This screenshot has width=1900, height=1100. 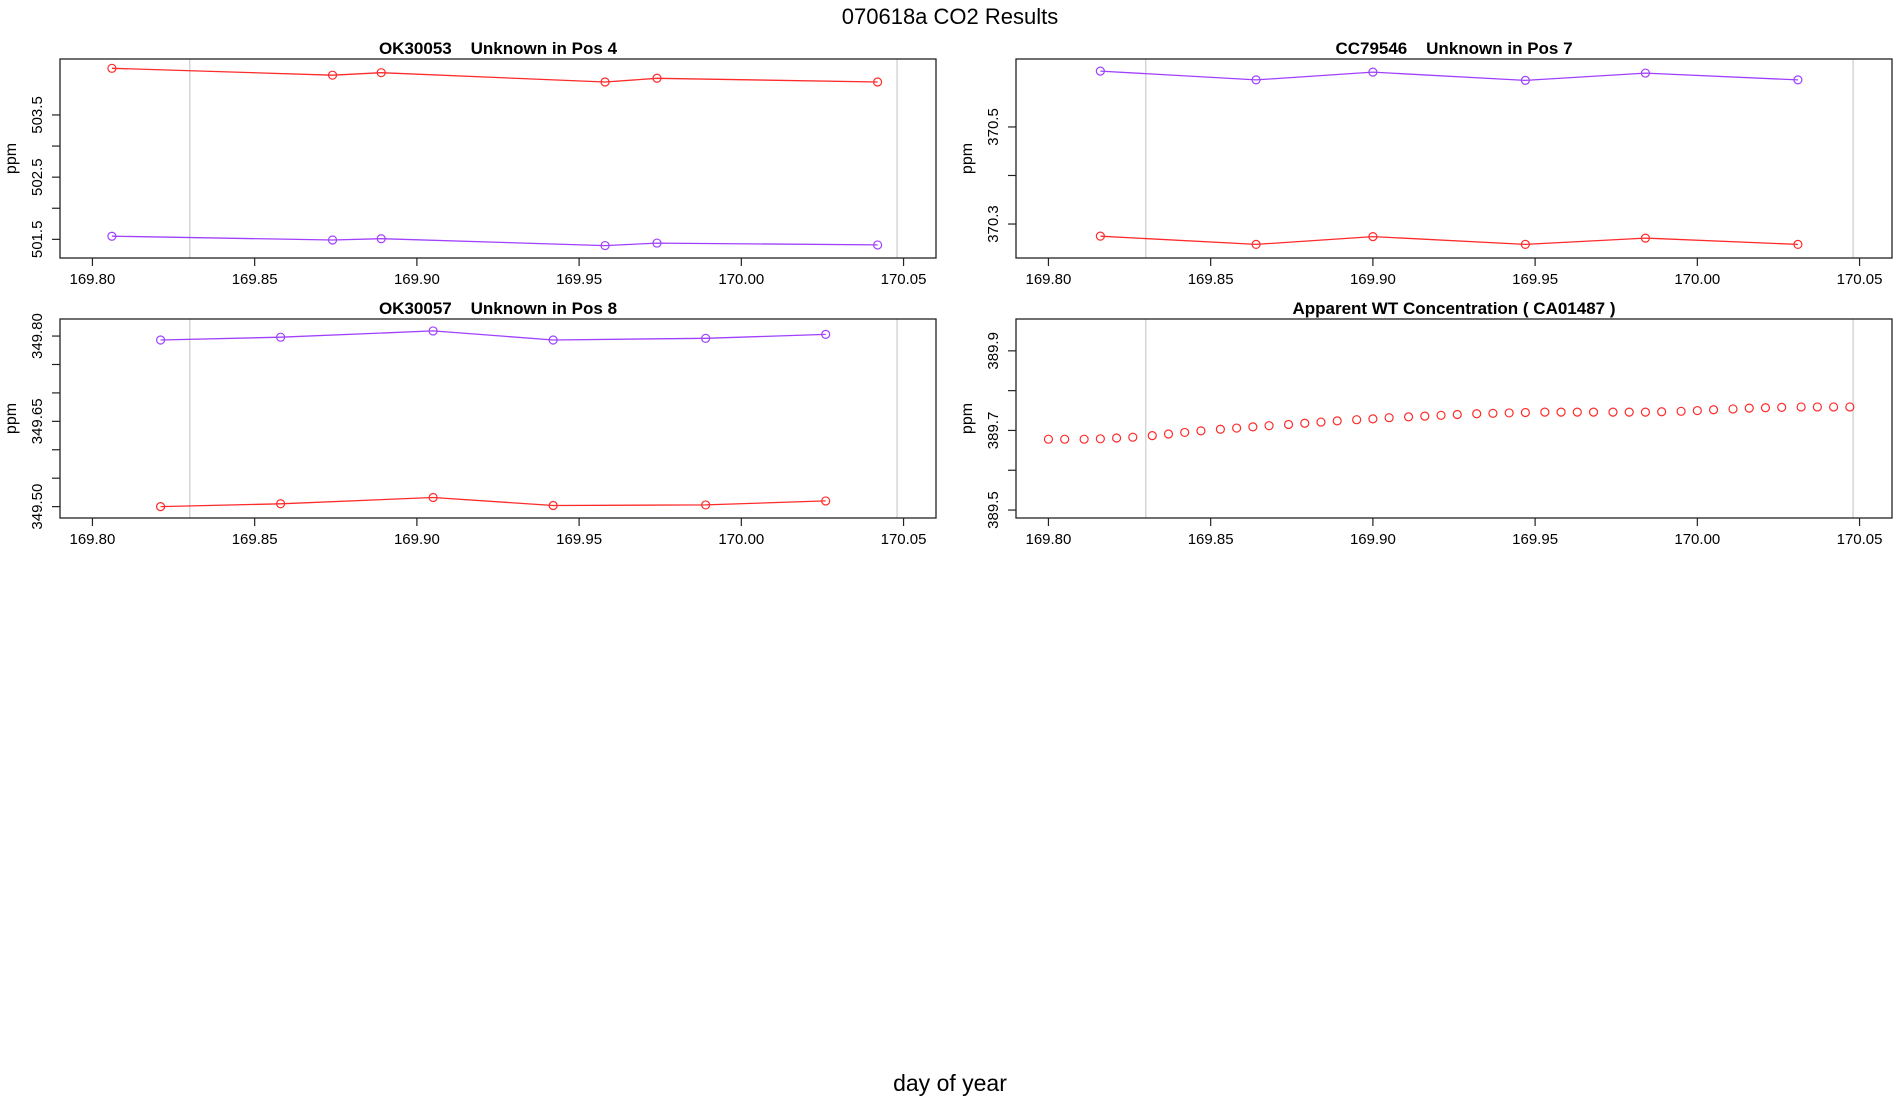 What do you see at coordinates (1697, 279) in the screenshot?
I see `x-tick-label: 170.00` at bounding box center [1697, 279].